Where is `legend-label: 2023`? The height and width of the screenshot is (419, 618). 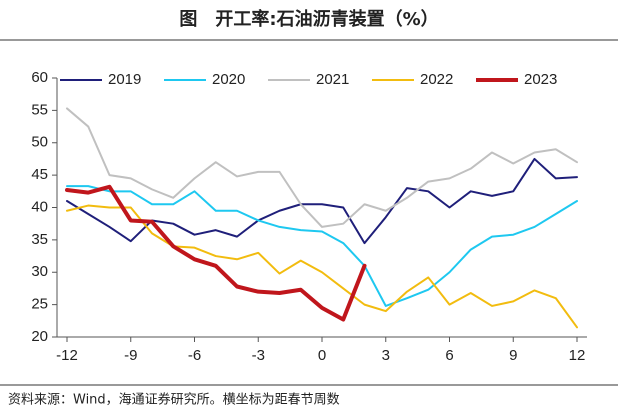 legend-label: 2023 is located at coordinates (540, 79).